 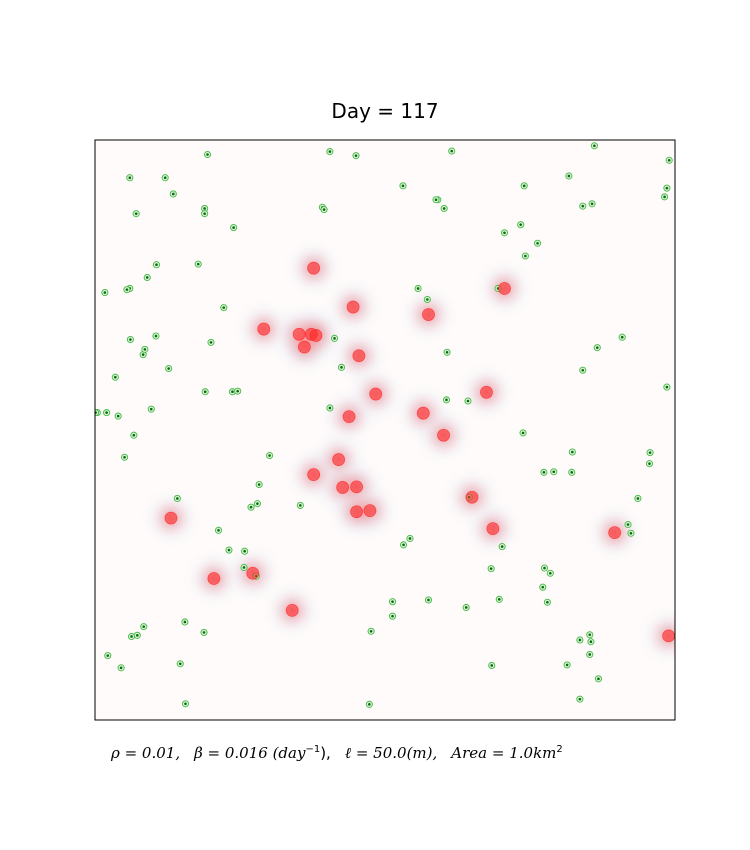 I want to click on caption-beta-exponent: −1, so click(x=313, y=749).